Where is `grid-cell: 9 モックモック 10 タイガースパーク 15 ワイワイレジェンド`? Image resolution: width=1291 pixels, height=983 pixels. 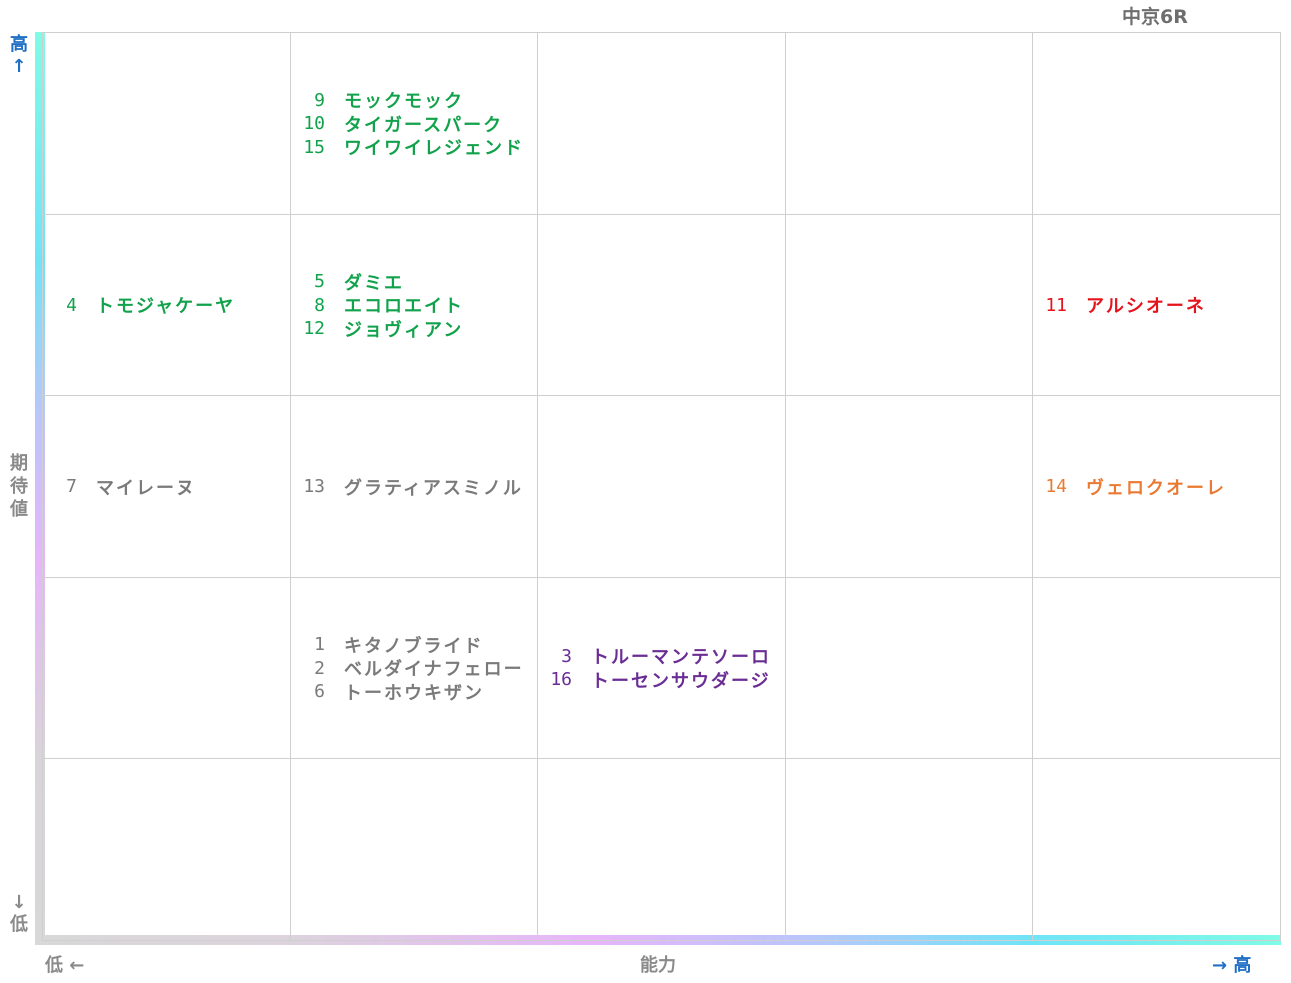
grid-cell: 9 モックモック 10 タイガースパーク 15 ワイワイレジェンド is located at coordinates (414, 123).